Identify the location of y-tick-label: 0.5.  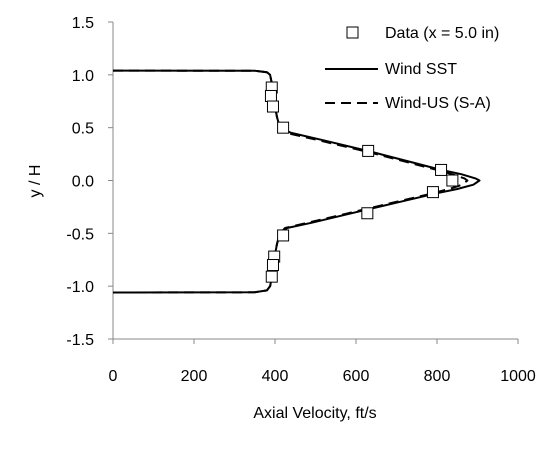
(83, 129).